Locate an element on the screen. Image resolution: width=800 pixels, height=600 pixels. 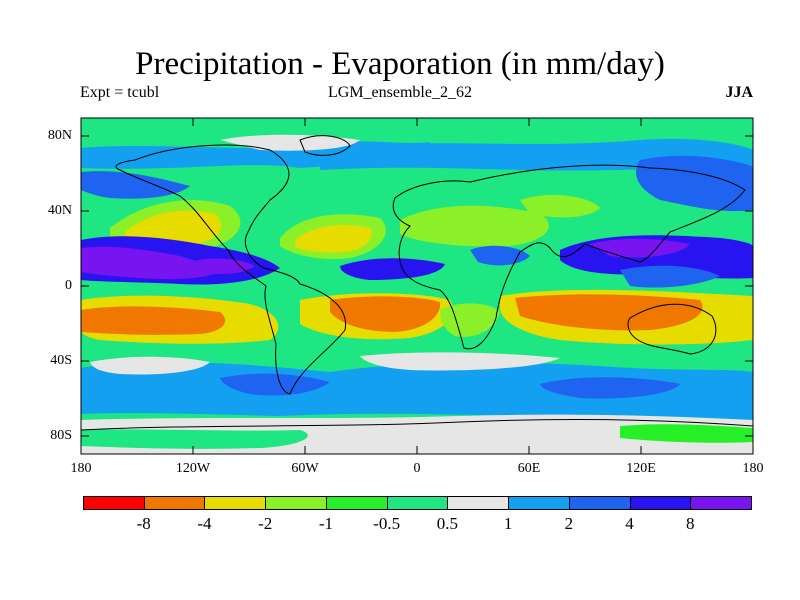
arctic-band is located at coordinates (417, 129).